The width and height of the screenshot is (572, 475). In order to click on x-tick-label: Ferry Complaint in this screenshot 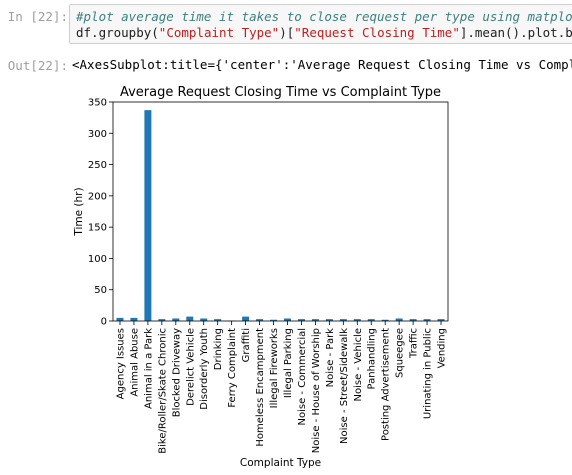, I will do `click(232, 368)`.